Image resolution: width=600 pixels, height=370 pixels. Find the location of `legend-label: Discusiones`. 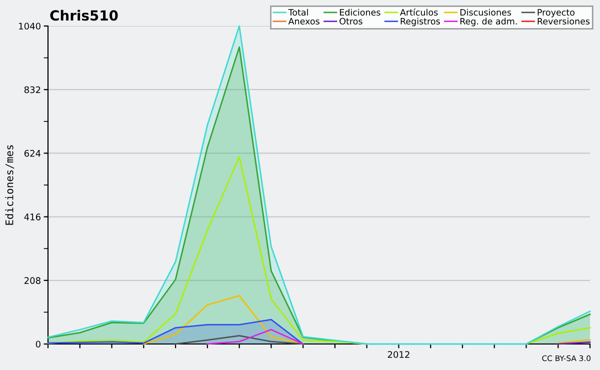

legend-label: Discusiones is located at coordinates (486, 12).